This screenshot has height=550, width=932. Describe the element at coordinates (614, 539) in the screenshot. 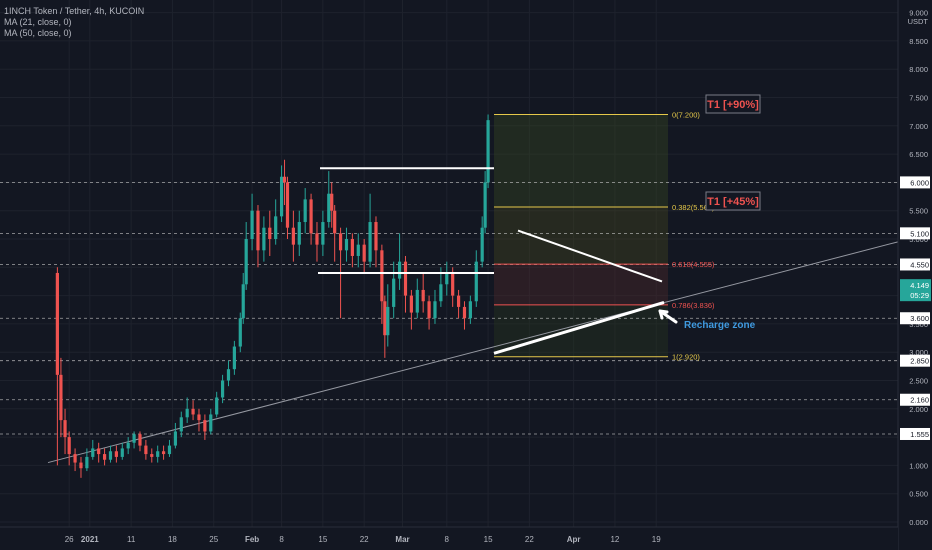

I see `time-tick-label: 12` at that location.